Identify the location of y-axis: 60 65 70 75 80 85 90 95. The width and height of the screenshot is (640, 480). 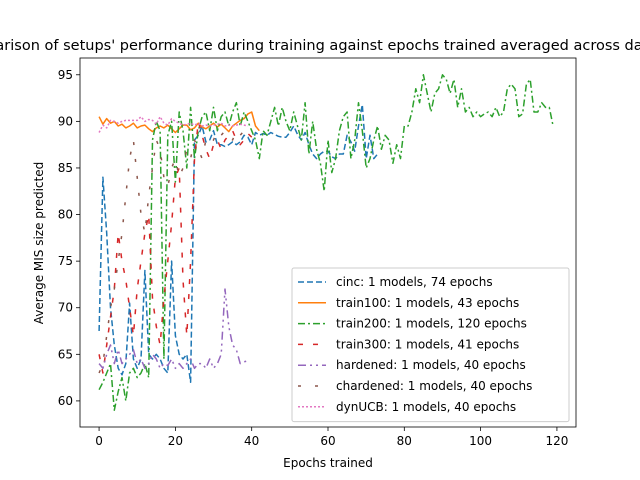
(69, 238).